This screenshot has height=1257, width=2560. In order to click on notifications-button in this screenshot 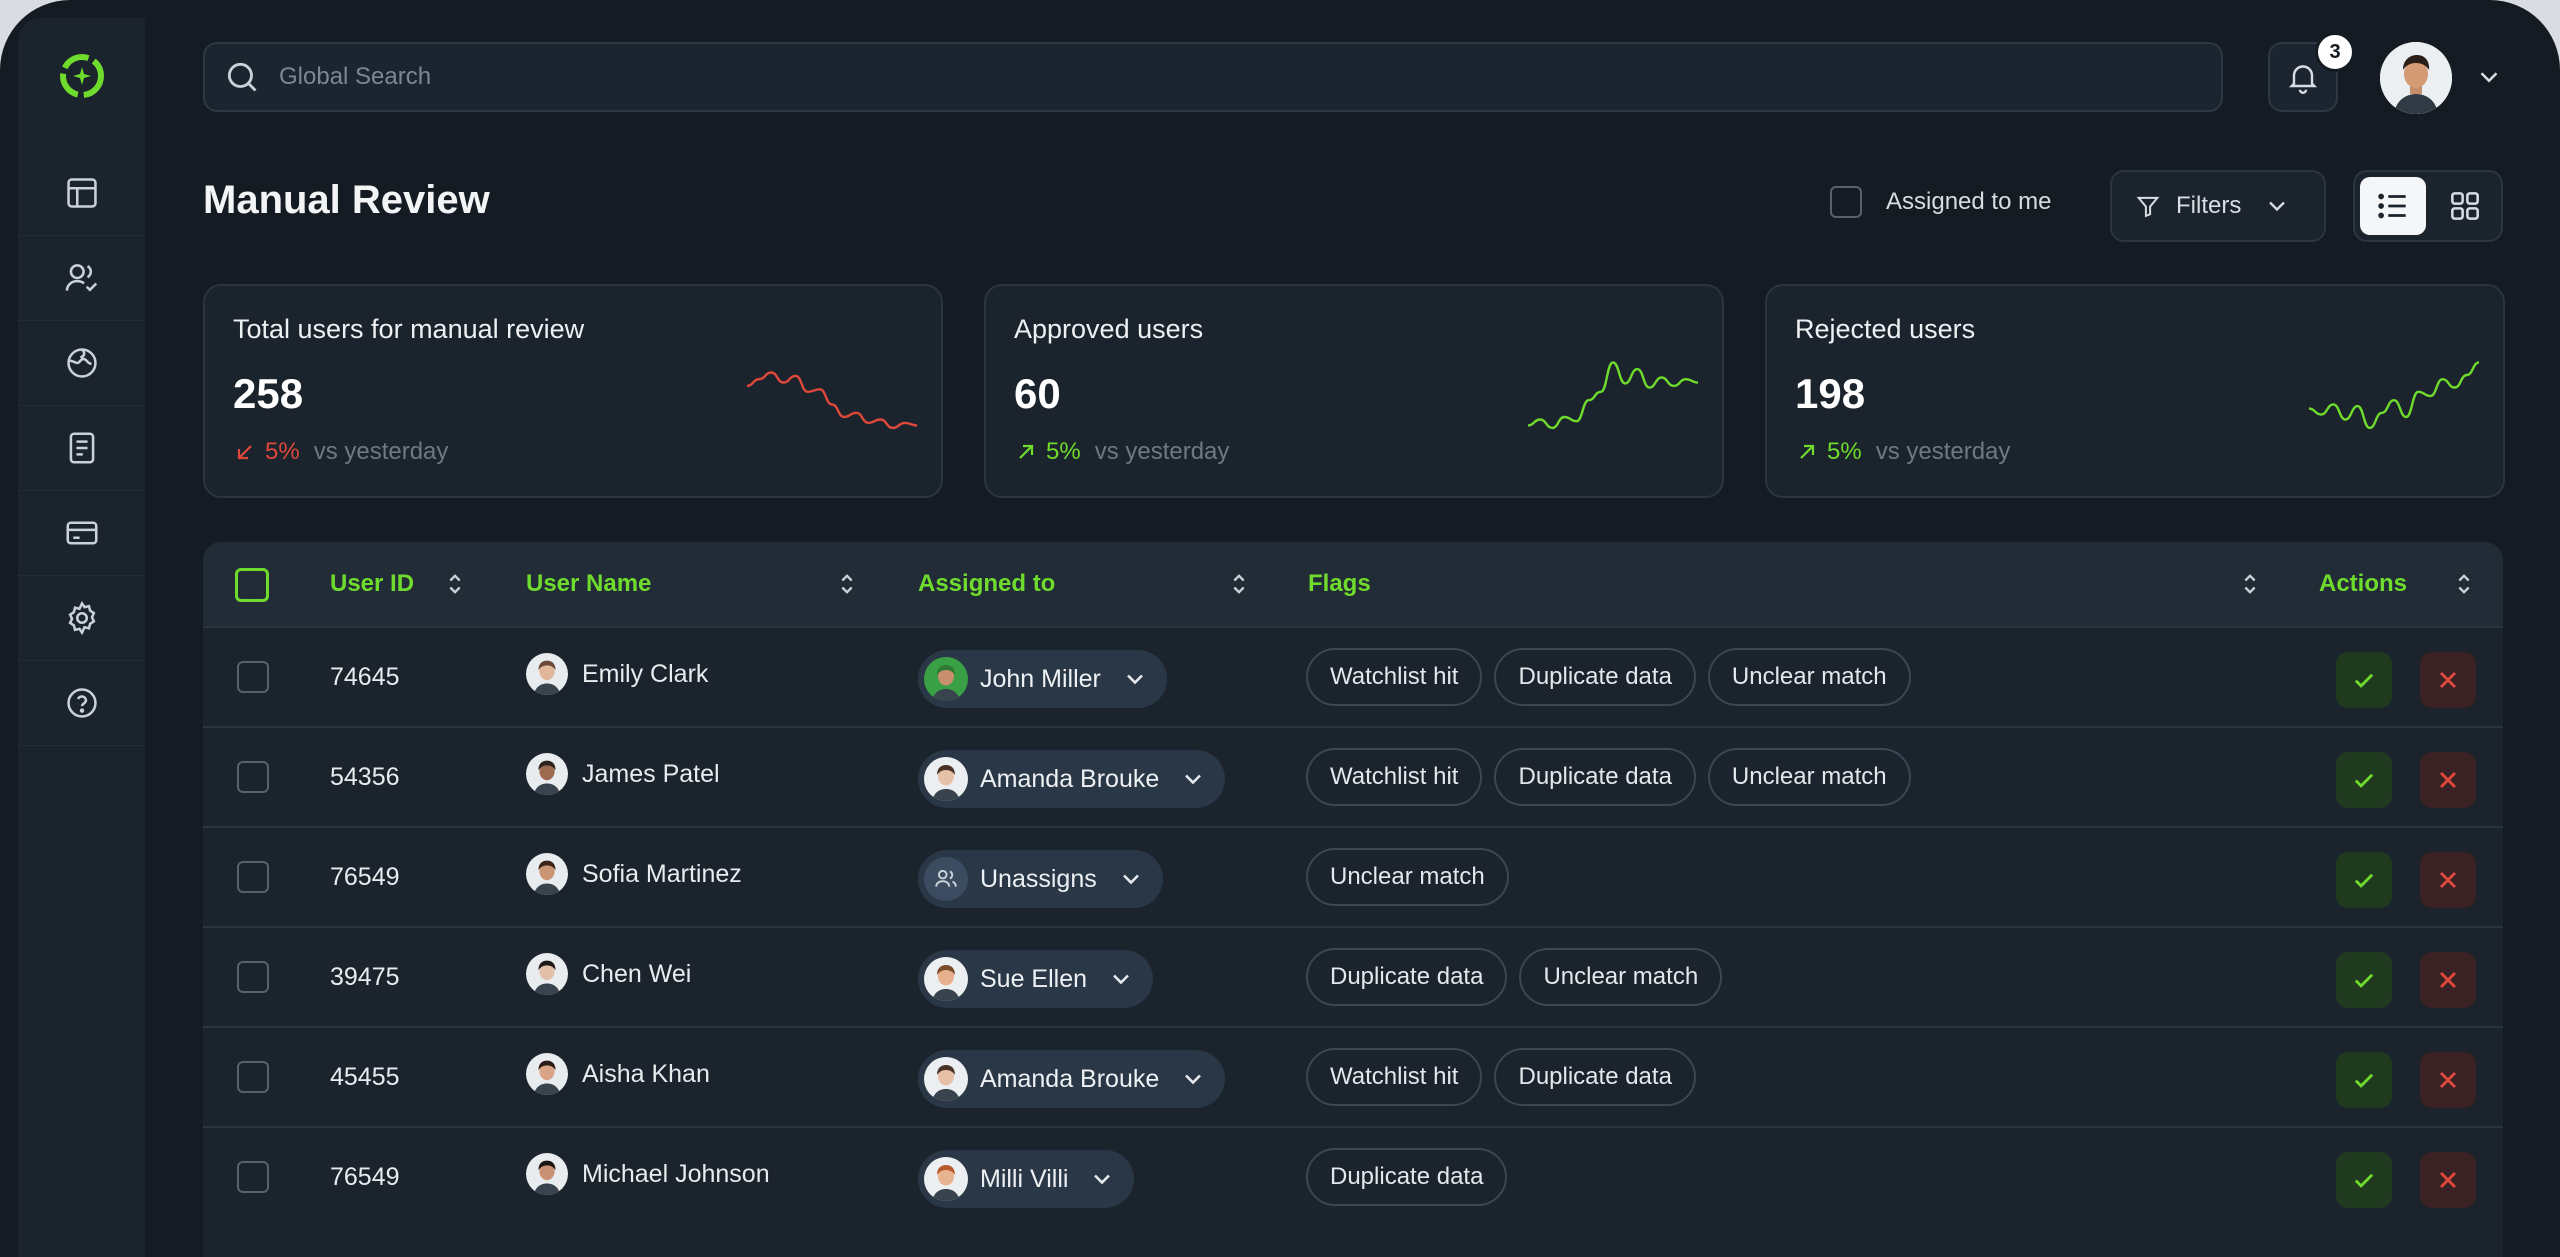, I will do `click(2303, 77)`.